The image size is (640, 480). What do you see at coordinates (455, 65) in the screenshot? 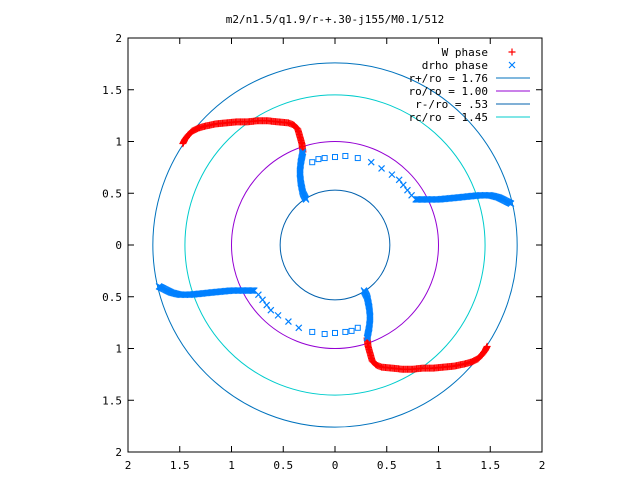
I see `legend-label: drho phase` at bounding box center [455, 65].